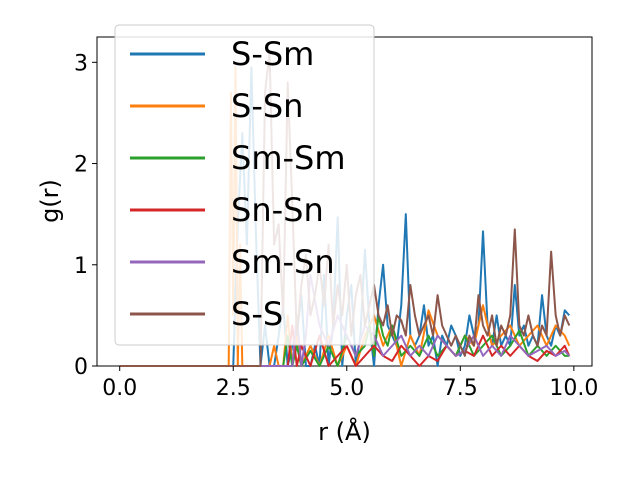  What do you see at coordinates (233, 388) in the screenshot?
I see `x-tick-label: 2.5` at bounding box center [233, 388].